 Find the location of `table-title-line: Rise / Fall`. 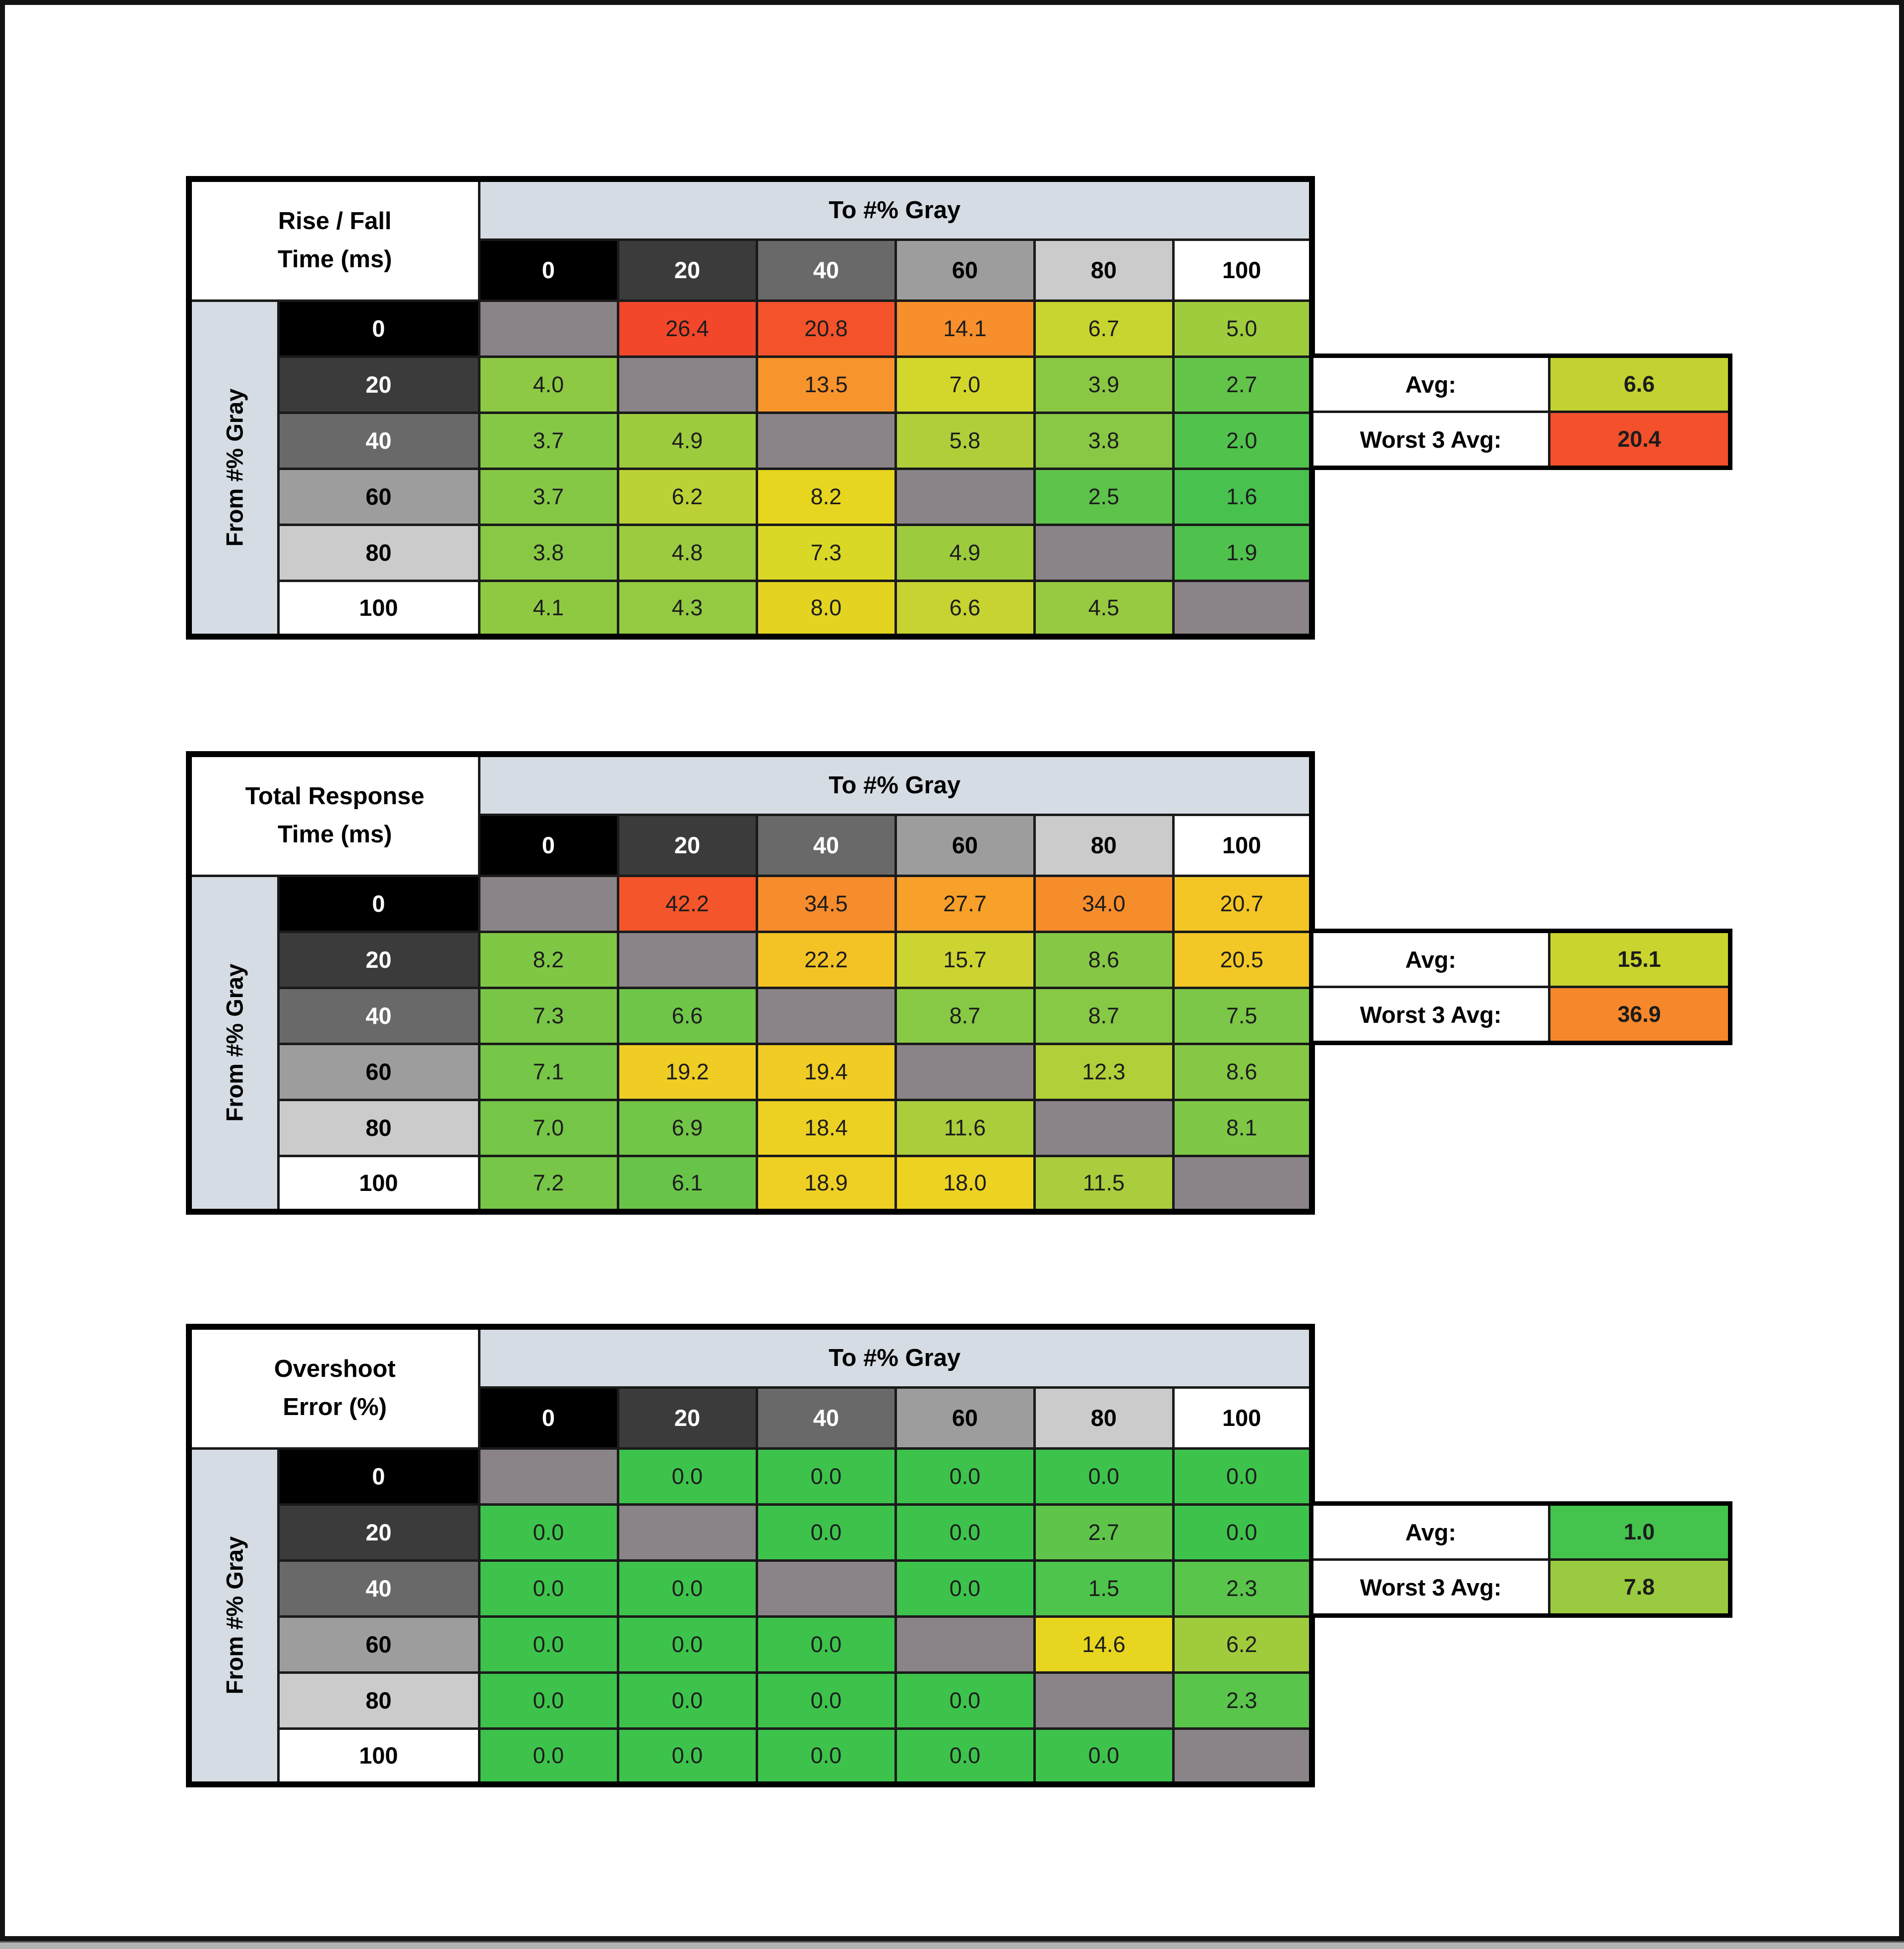

table-title-line: Rise / Fall is located at coordinates (335, 222).